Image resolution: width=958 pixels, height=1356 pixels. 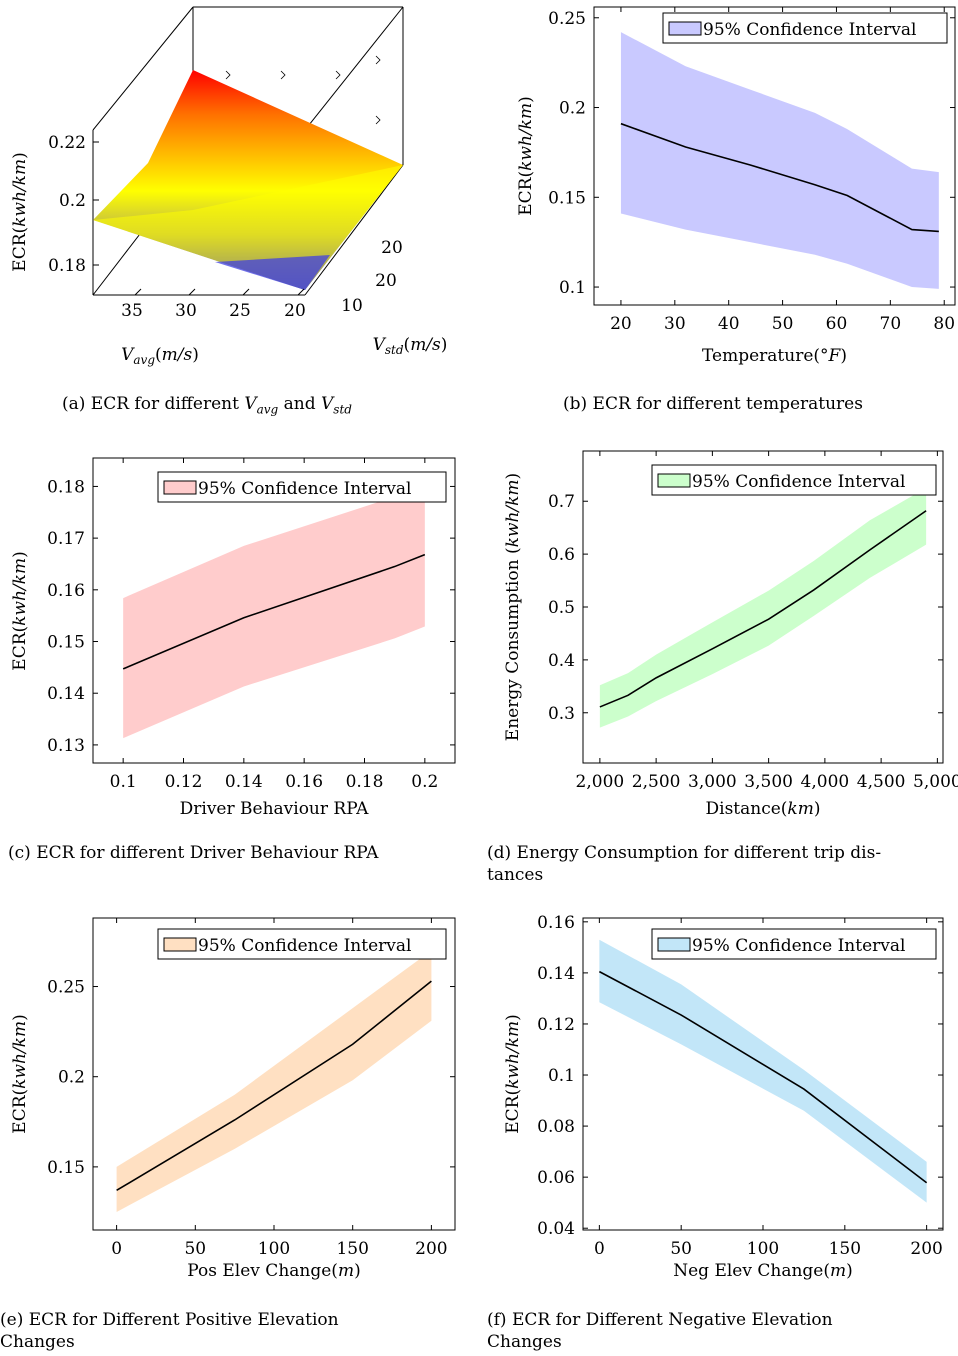 What do you see at coordinates (798, 946) in the screenshot?
I see `legend-label: 95% Confidence Interval` at bounding box center [798, 946].